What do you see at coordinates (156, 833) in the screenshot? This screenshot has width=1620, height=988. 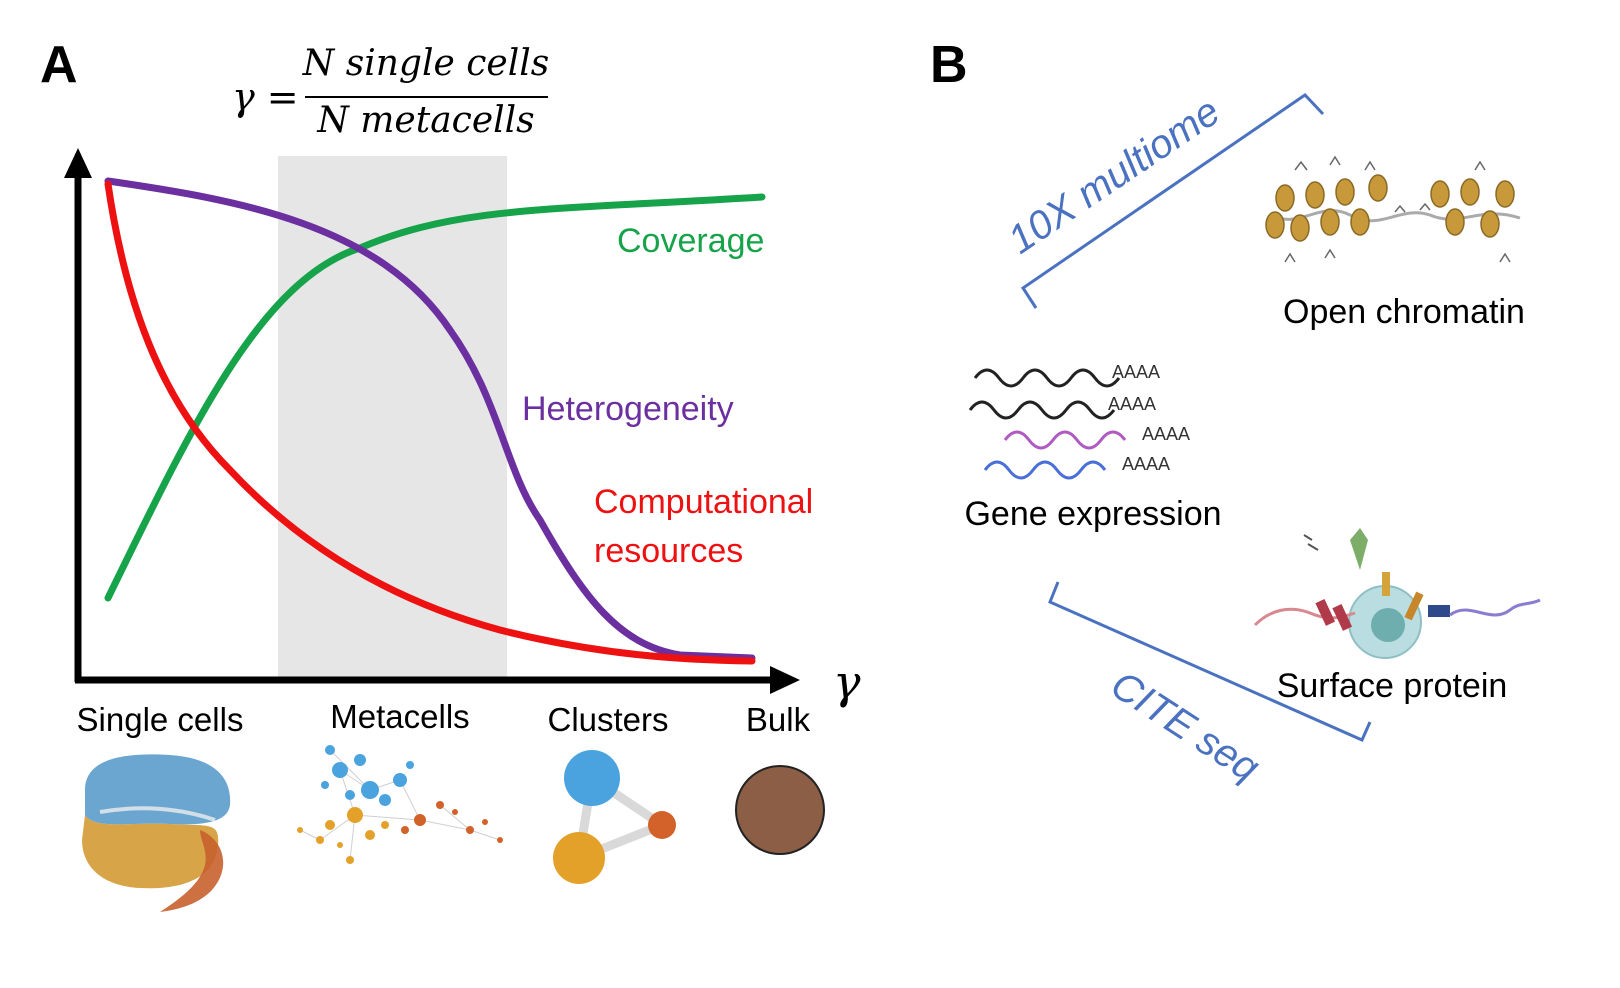 I see `single-cells-embedding-illustration` at bounding box center [156, 833].